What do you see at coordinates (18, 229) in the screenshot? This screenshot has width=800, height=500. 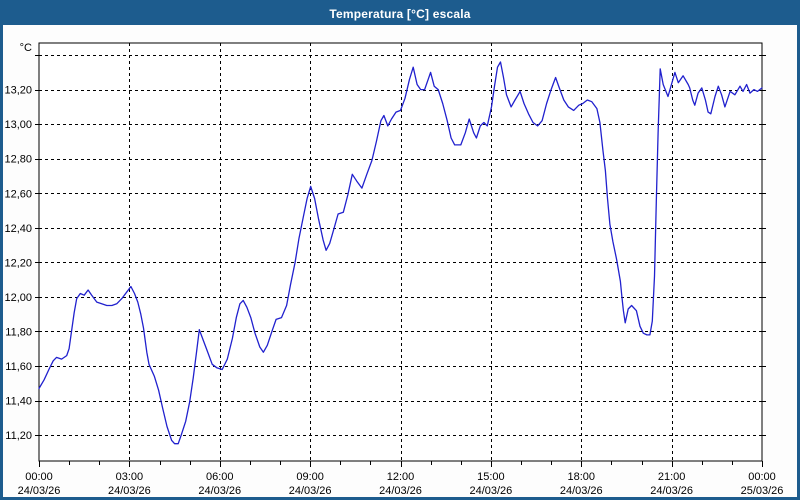 I see `svg-text: 12,40` at bounding box center [18, 229].